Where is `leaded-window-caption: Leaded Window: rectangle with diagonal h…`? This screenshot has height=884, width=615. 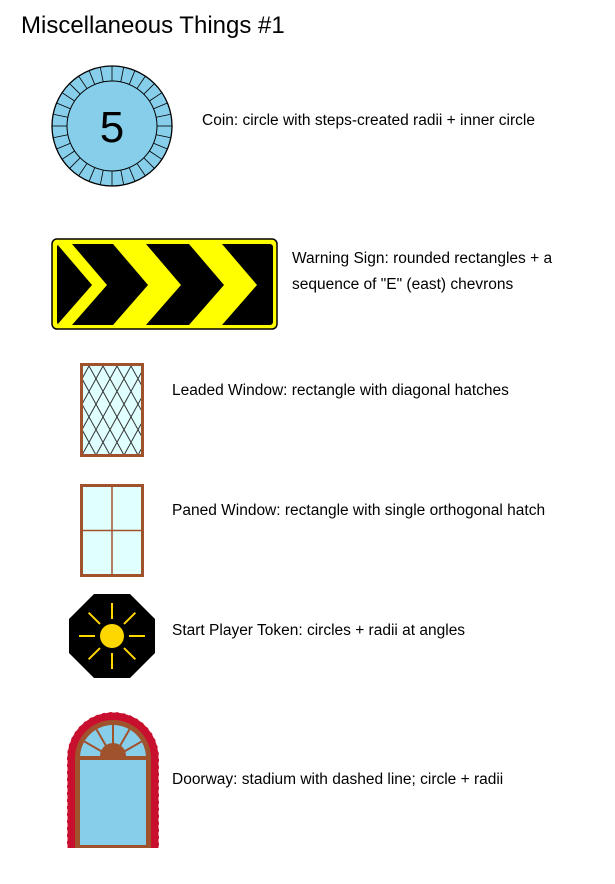
leaded-window-caption: Leaded Window: rectangle with diagonal h… is located at coordinates (340, 390).